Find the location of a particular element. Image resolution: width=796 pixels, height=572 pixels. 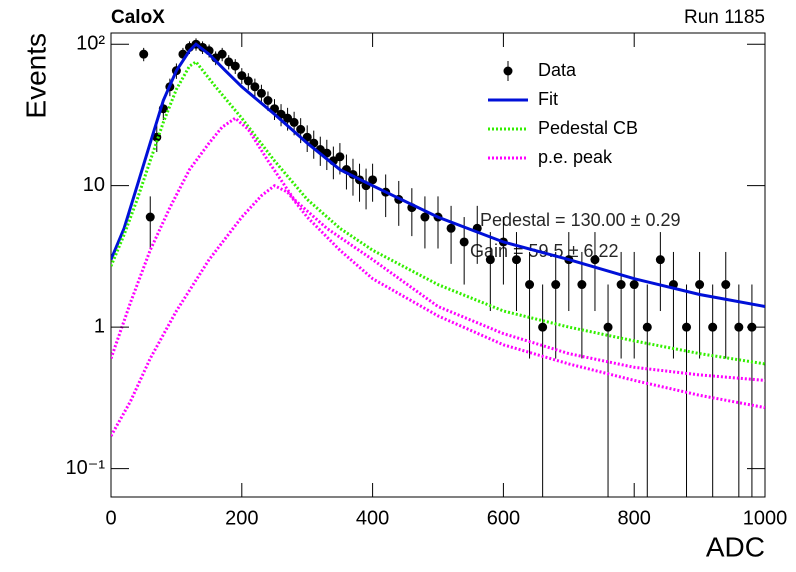

x-axis-title: ADC is located at coordinates (735, 546).